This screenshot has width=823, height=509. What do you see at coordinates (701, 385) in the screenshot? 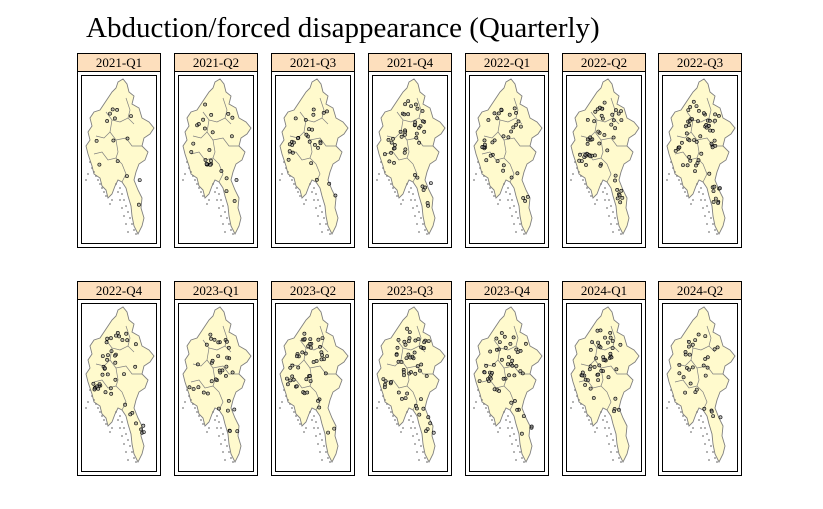
I see `country-outline` at bounding box center [701, 385].